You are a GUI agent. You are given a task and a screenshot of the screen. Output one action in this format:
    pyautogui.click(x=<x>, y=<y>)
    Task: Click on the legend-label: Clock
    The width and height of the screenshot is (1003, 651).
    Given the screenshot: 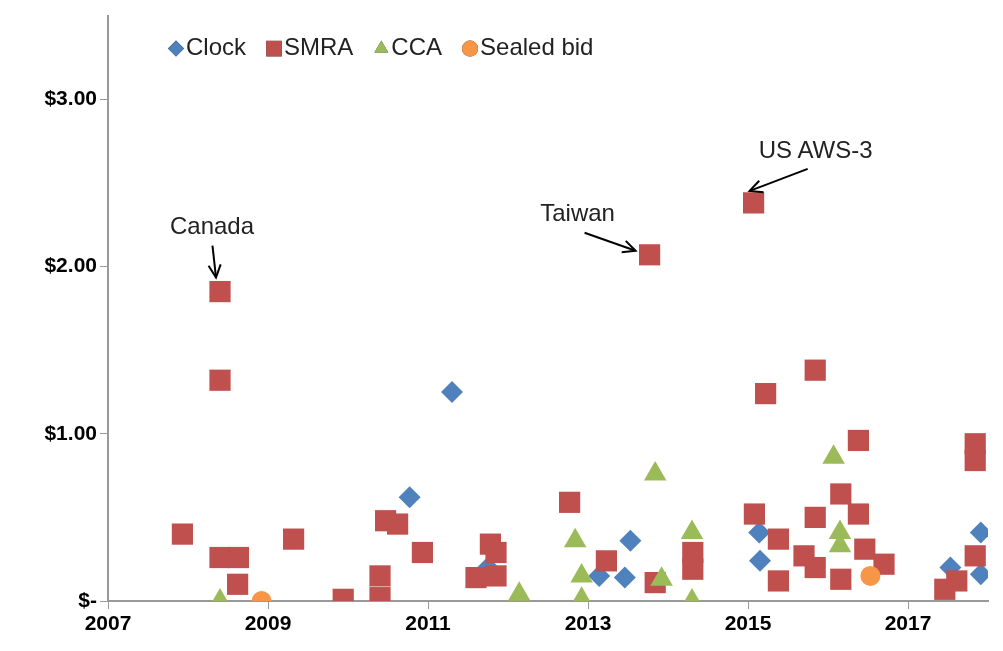 What is the action you would take?
    pyautogui.click(x=217, y=47)
    